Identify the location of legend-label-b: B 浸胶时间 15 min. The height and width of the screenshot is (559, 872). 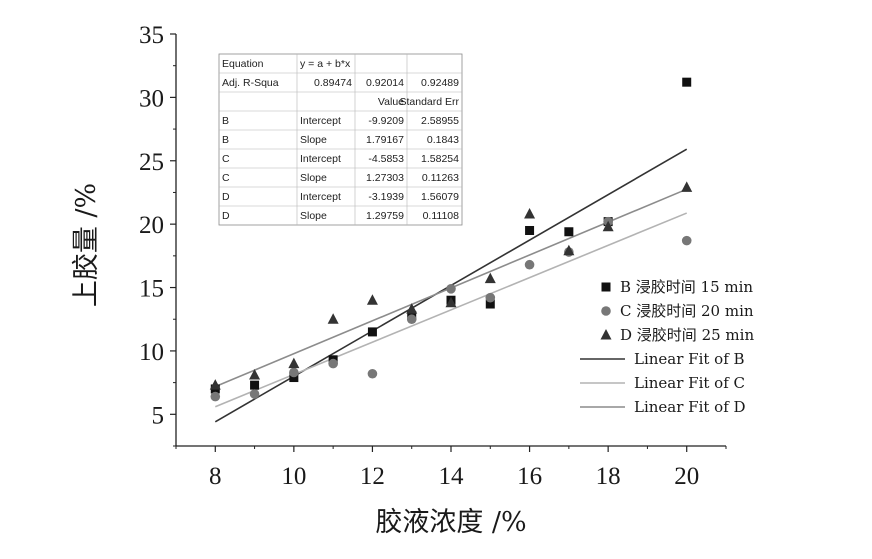
(686, 287).